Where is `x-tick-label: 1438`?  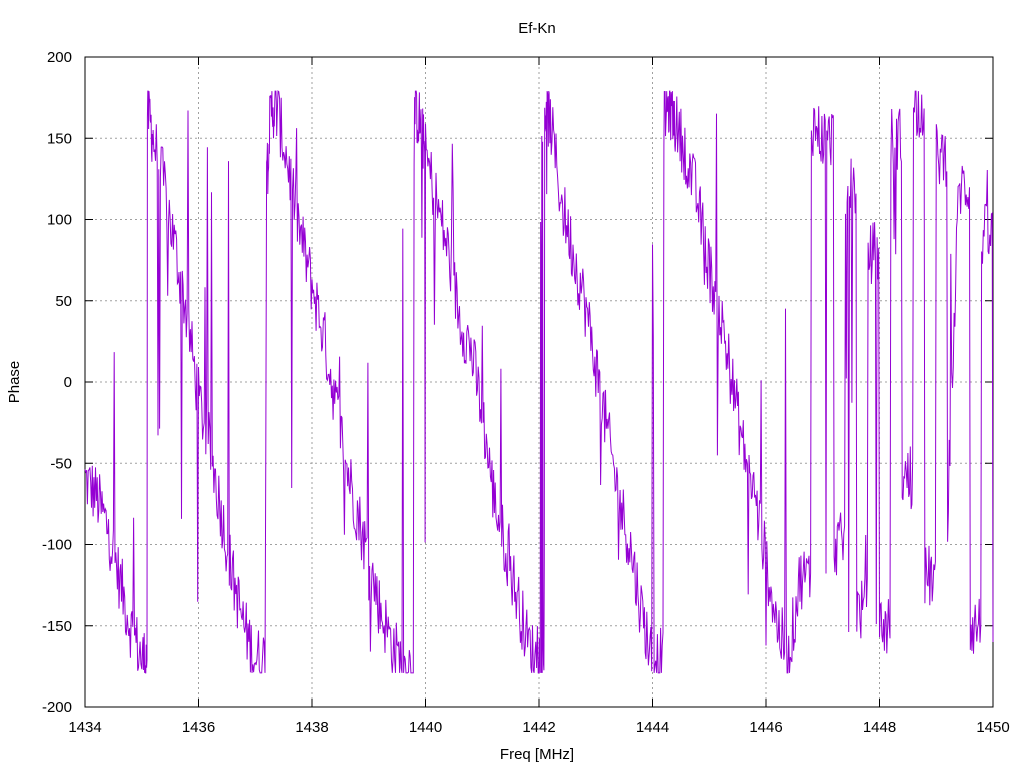
x-tick-label: 1438 is located at coordinates (311, 727).